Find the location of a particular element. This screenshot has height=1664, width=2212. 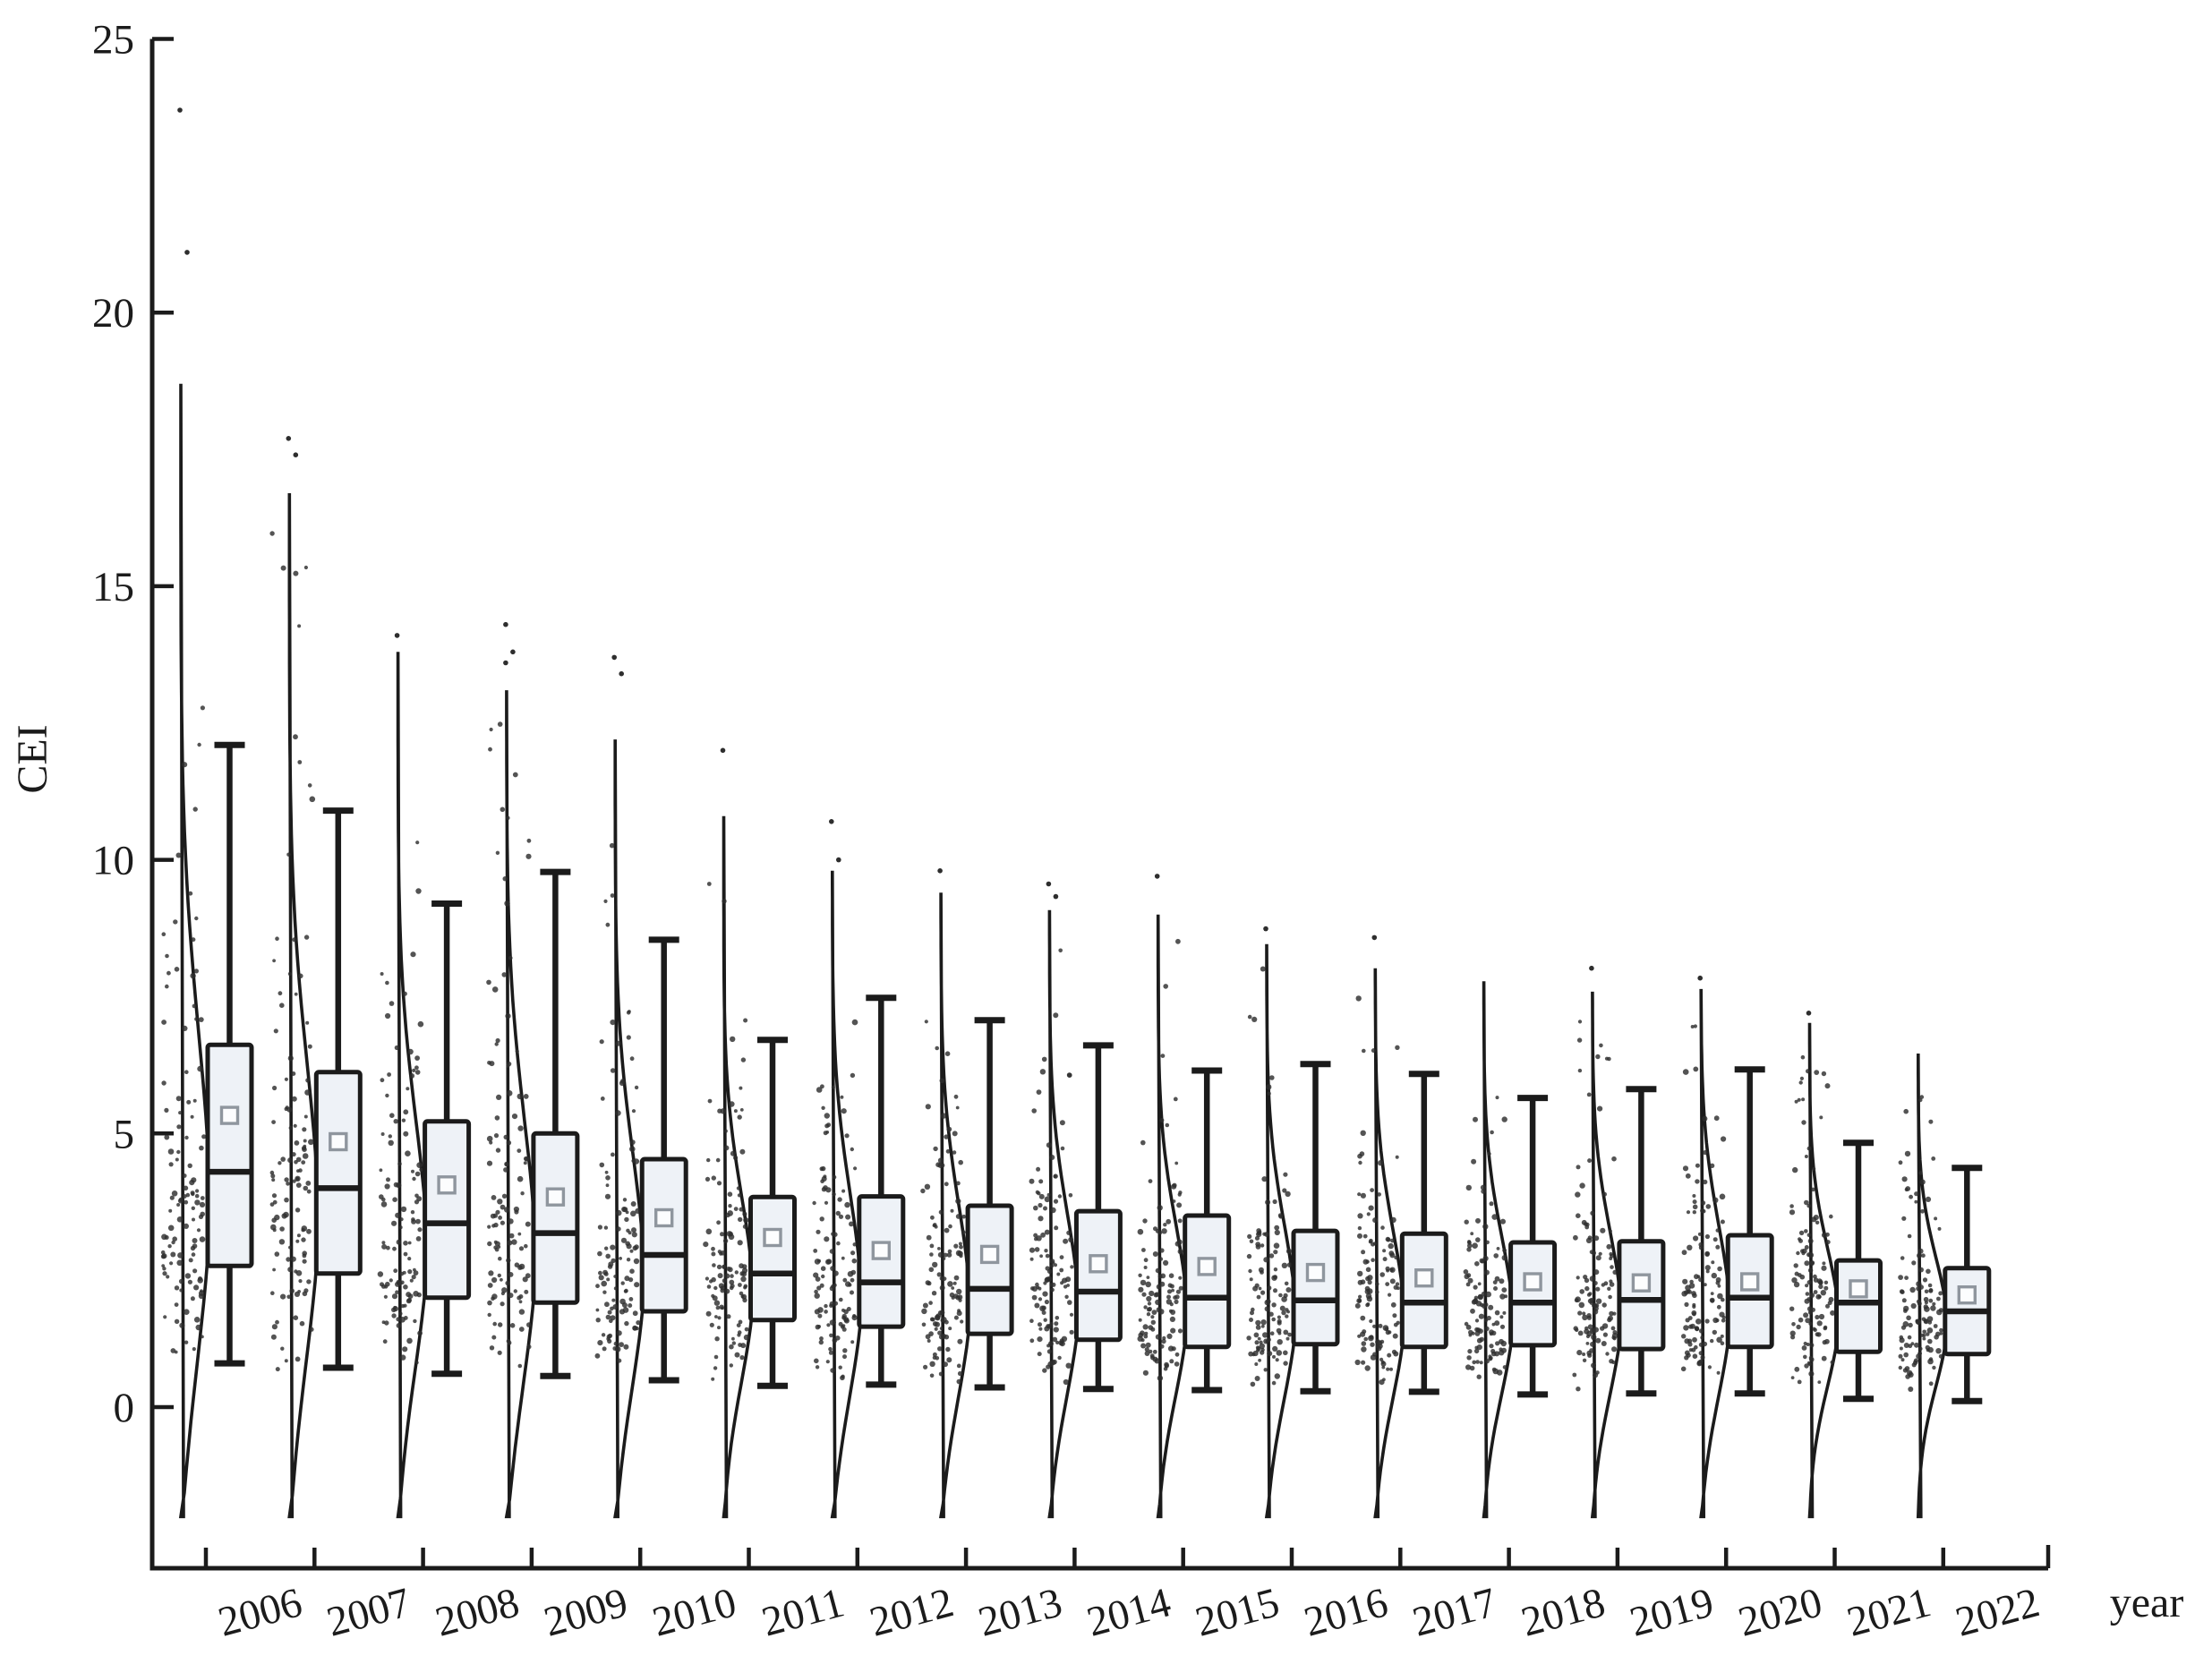

mean-marker is located at coordinates (1315, 1272).